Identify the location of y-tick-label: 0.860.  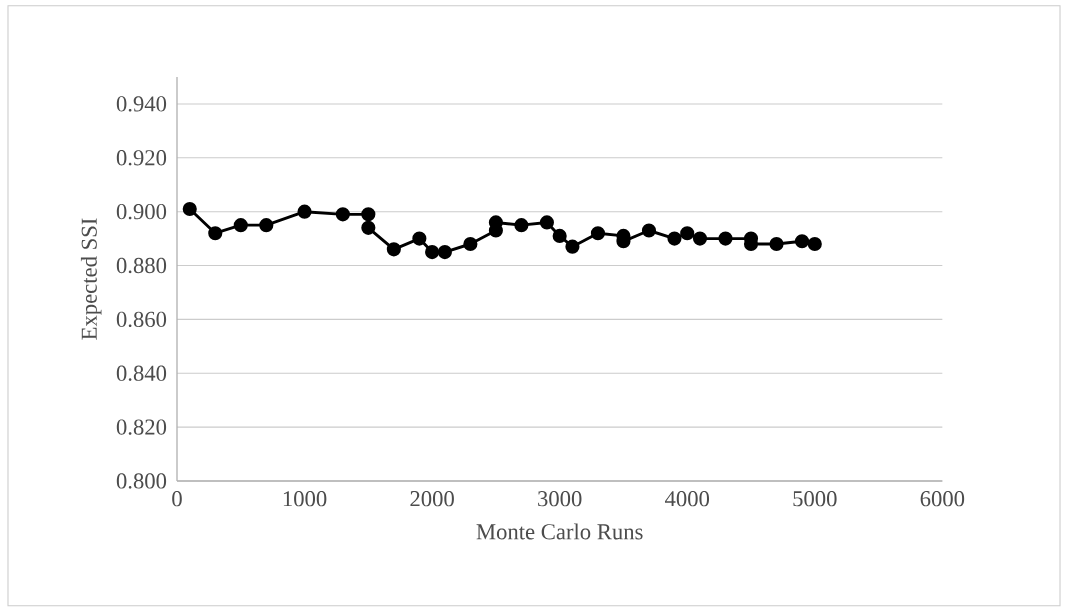
(141, 319).